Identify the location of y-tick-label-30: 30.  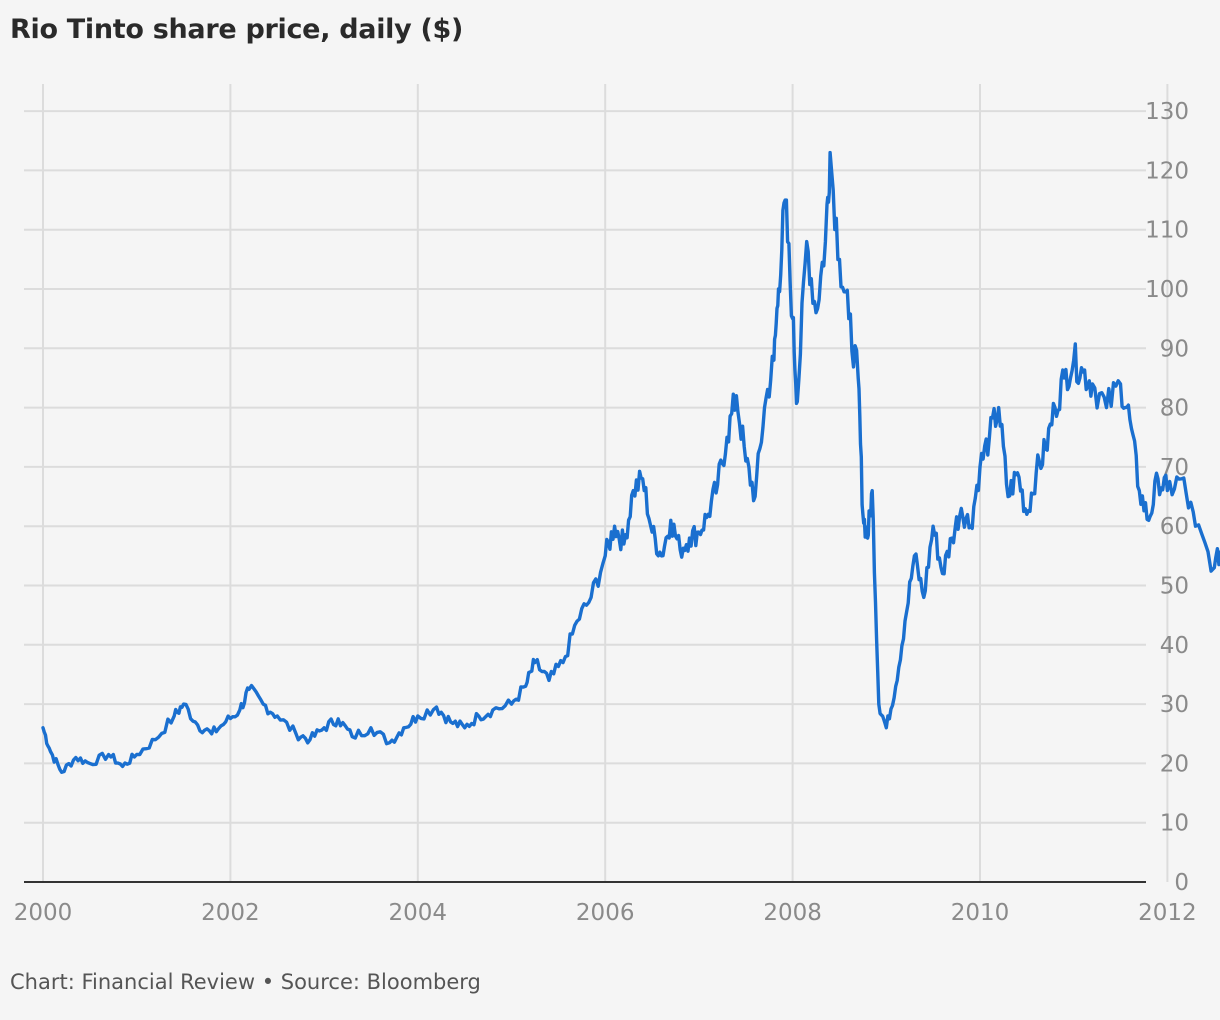
(1174, 705).